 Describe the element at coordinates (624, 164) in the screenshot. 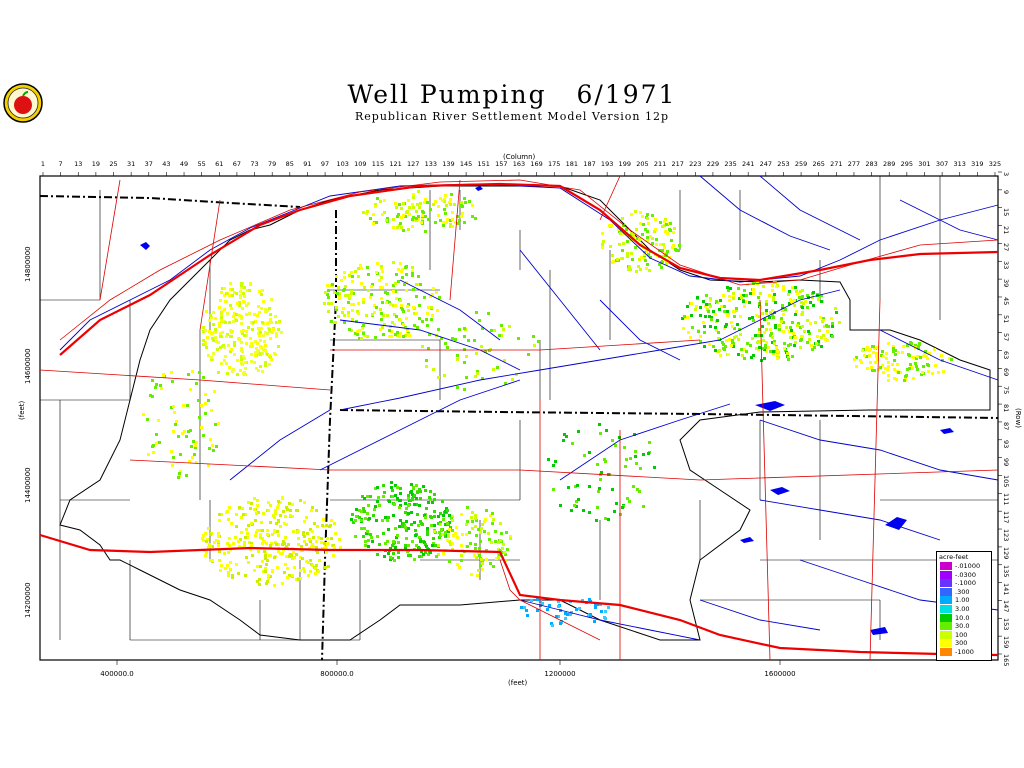

I see `column-label: 199` at that location.